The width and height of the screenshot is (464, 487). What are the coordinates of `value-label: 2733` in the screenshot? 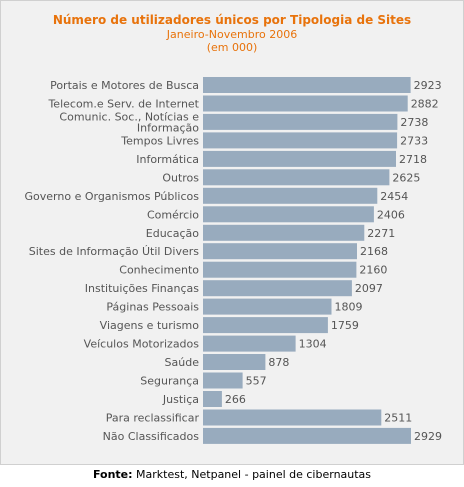 It's located at (414, 140).